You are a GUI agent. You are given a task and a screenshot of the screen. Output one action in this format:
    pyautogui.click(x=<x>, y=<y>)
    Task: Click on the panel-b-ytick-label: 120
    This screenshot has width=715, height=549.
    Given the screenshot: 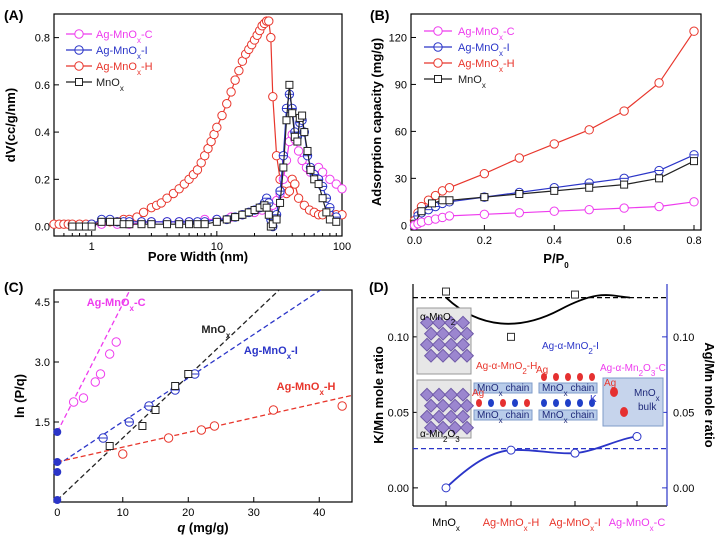 What is the action you would take?
    pyautogui.click(x=398, y=38)
    